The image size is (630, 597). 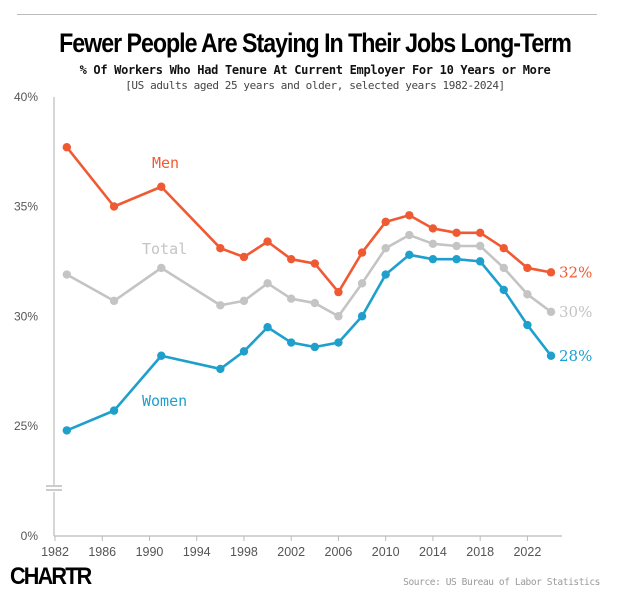 I want to click on end-label-men: 32%, so click(x=575, y=272).